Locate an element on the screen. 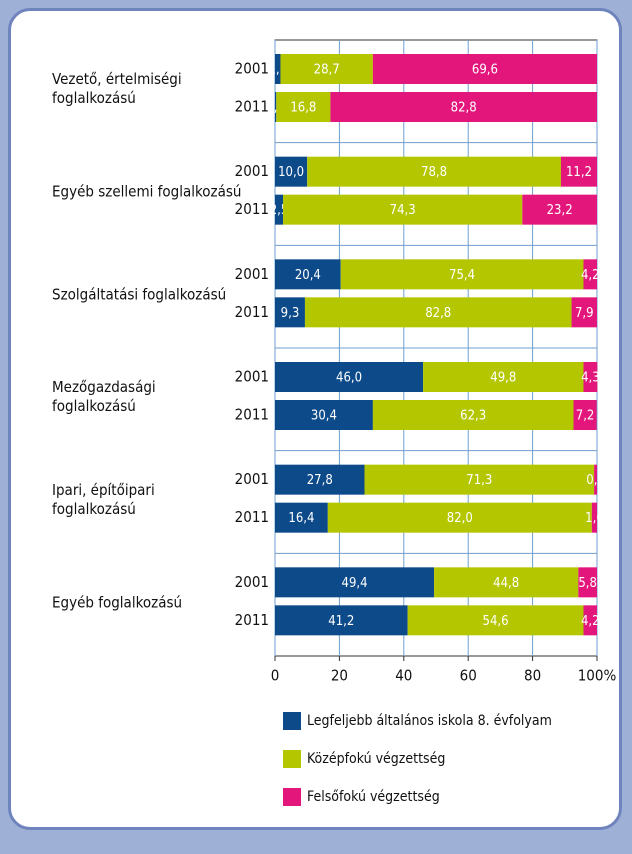 The height and width of the screenshot is (854, 632). data-label: 23,2 is located at coordinates (560, 210).